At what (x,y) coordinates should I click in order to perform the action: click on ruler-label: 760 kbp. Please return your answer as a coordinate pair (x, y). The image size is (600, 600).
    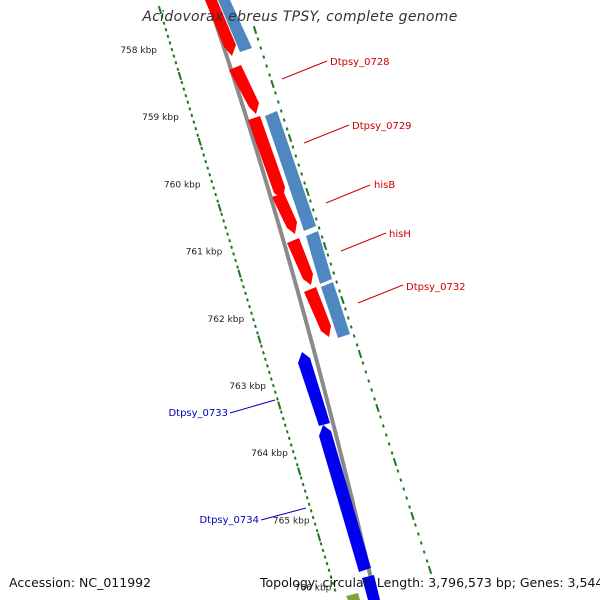
    Looking at the image, I should click on (182, 185).